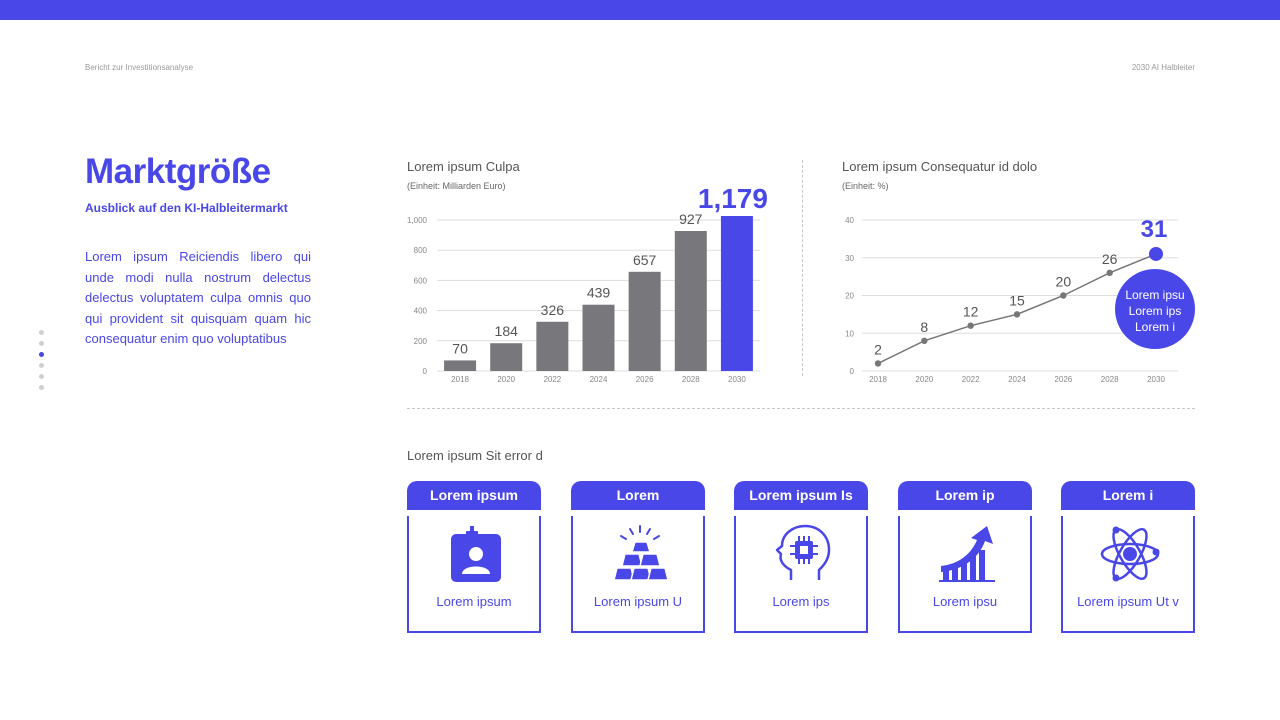  I want to click on line-y-tick-label: 40, so click(849, 220).